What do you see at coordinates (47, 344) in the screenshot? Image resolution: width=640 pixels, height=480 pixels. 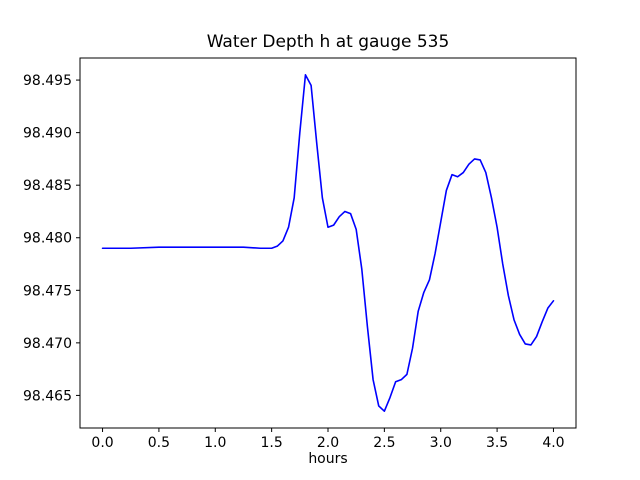 I see `y-tick-label: 98.470` at bounding box center [47, 344].